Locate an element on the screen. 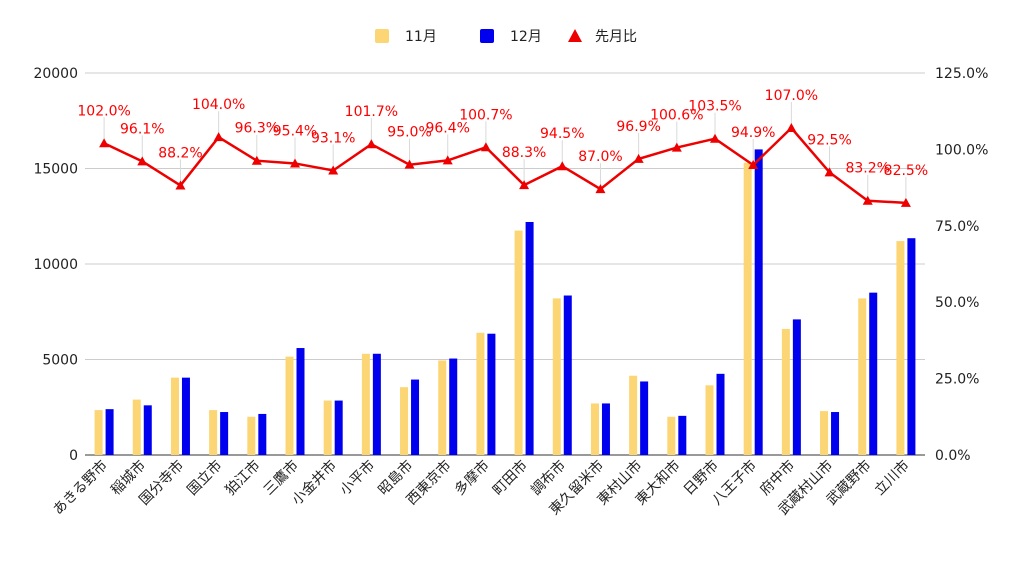 The width and height of the screenshot is (1024, 563). left-tick-label: 0 is located at coordinates (73, 456).